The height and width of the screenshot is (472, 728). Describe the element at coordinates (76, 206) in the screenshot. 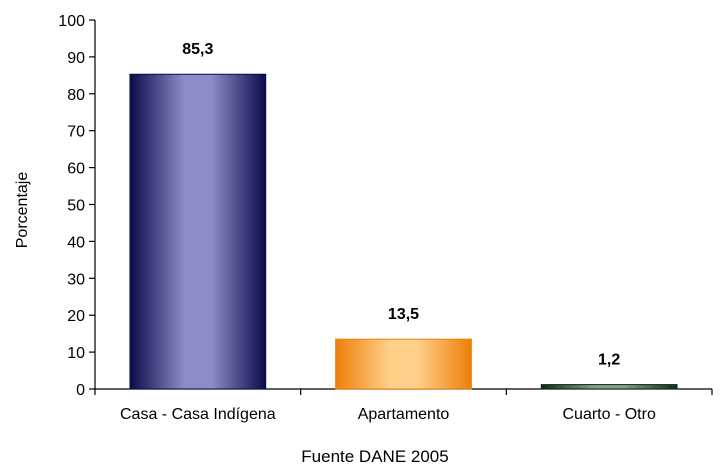

I see `y-tick-label: 50` at that location.